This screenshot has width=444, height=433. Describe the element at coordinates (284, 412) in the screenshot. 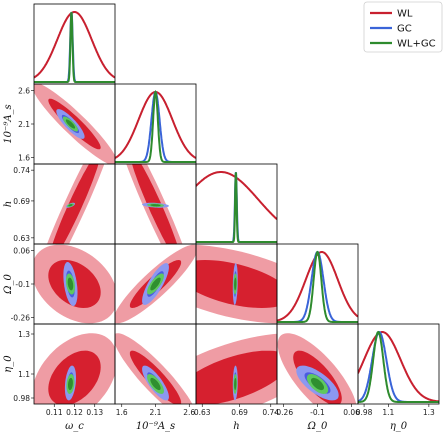

I see `x-tick-label: -0.26` at that location.